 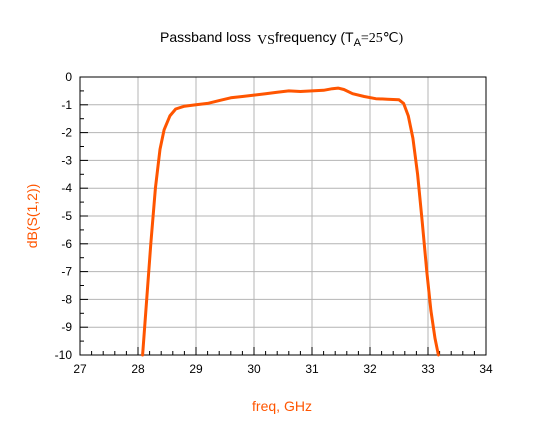 What do you see at coordinates (66, 327) in the screenshot?
I see `y-tick-label: -9` at bounding box center [66, 327].